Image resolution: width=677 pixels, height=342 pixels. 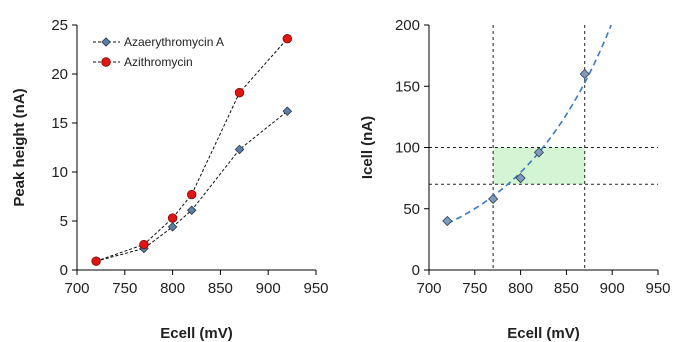 What do you see at coordinates (612, 288) in the screenshot?
I see `right-x-tick-label: 900` at bounding box center [612, 288].